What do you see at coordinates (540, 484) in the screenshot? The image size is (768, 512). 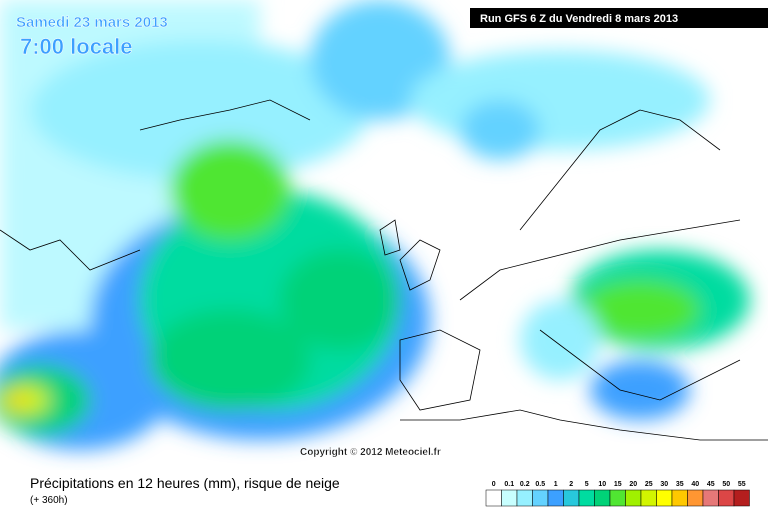 I see `legend-label: 0.5` at bounding box center [540, 484].